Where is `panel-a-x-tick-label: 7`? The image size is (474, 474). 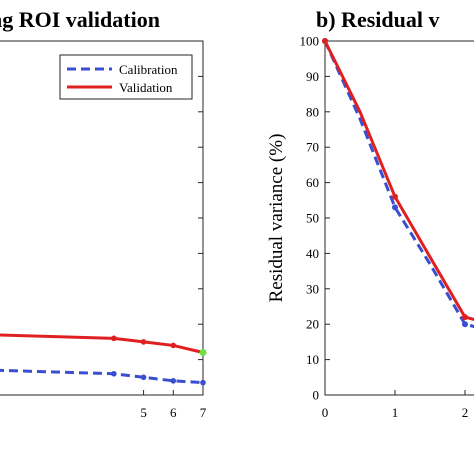
panel-a-x-tick-label: 7 is located at coordinates (203, 412).